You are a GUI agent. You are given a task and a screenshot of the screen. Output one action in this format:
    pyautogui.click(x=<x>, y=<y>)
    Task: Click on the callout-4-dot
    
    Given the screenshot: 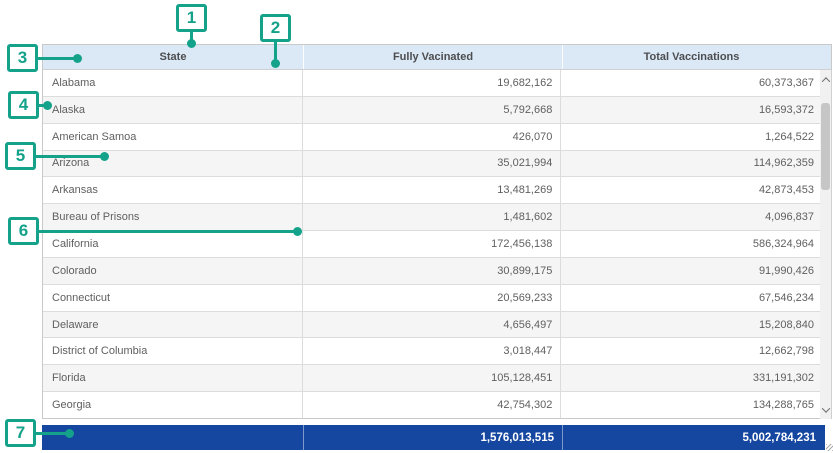 What is the action you would take?
    pyautogui.click(x=47, y=105)
    